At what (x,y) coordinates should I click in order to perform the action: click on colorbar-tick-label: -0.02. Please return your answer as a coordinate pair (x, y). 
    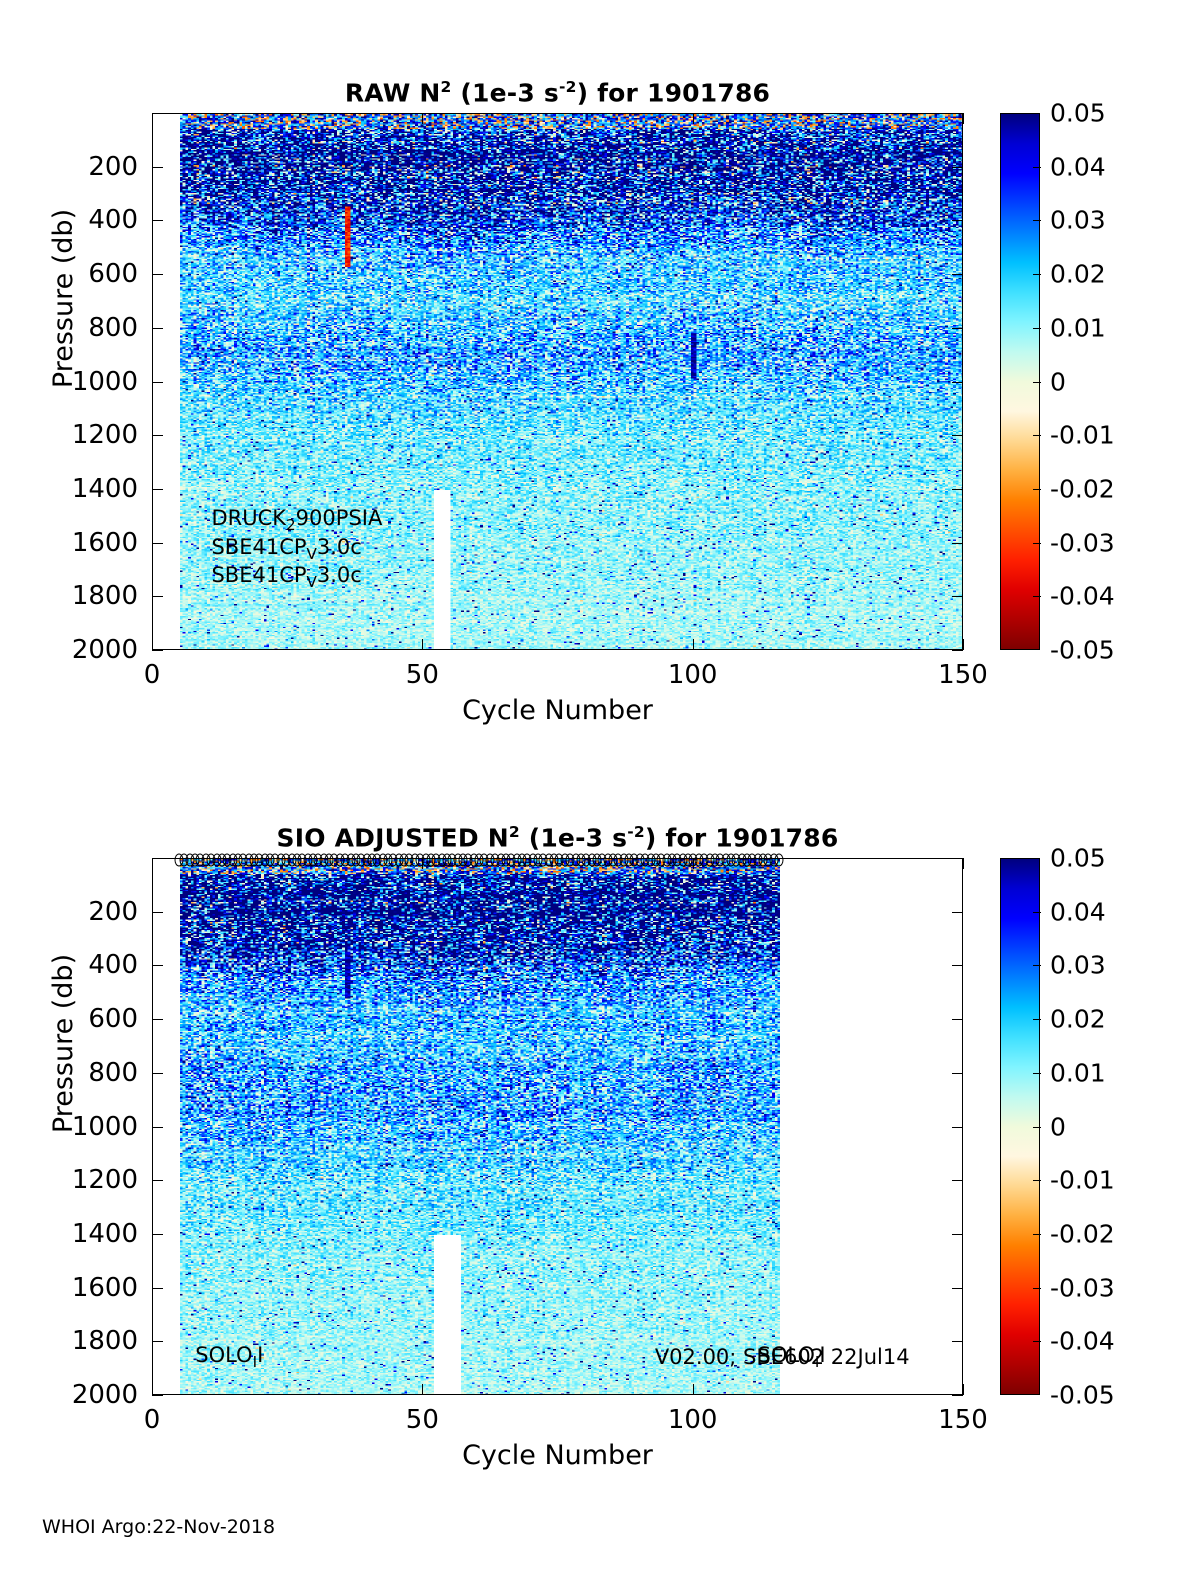
    Looking at the image, I should click on (1082, 1234).